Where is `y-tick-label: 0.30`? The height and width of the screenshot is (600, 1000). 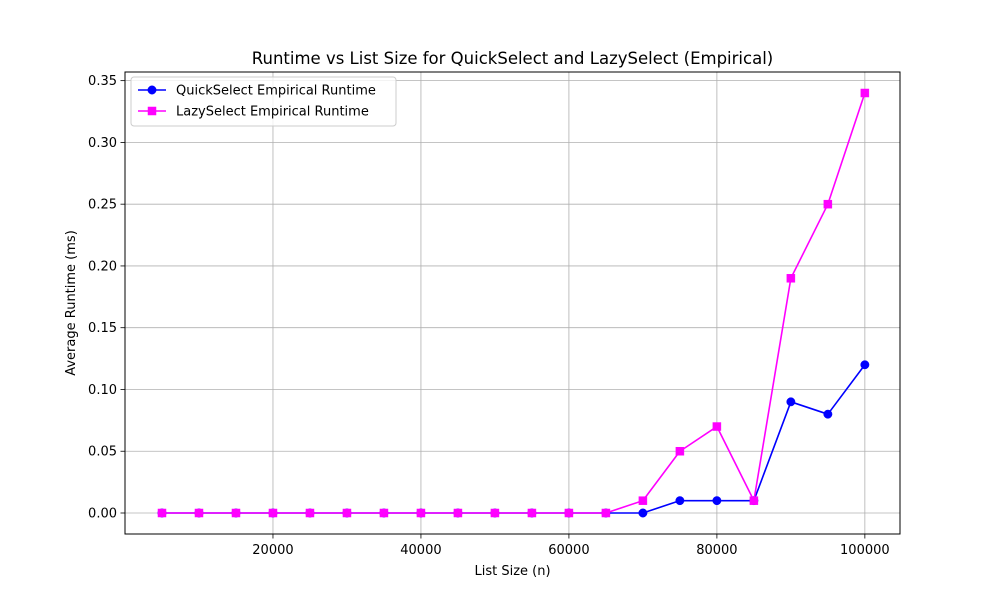 y-tick-label: 0.30 is located at coordinates (102, 143).